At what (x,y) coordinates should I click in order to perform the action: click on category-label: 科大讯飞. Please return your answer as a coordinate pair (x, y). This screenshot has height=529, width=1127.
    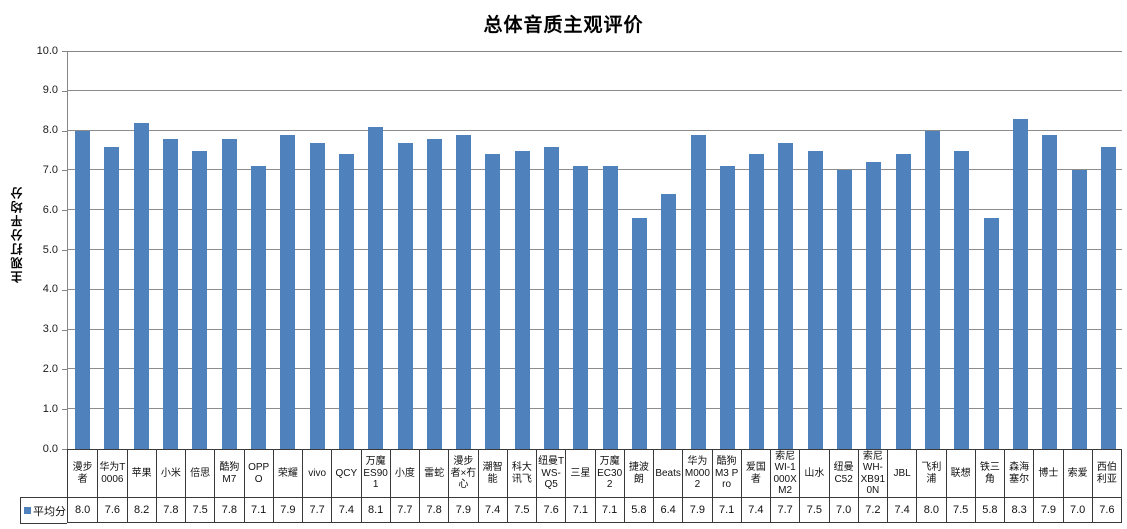
    Looking at the image, I should click on (521, 473).